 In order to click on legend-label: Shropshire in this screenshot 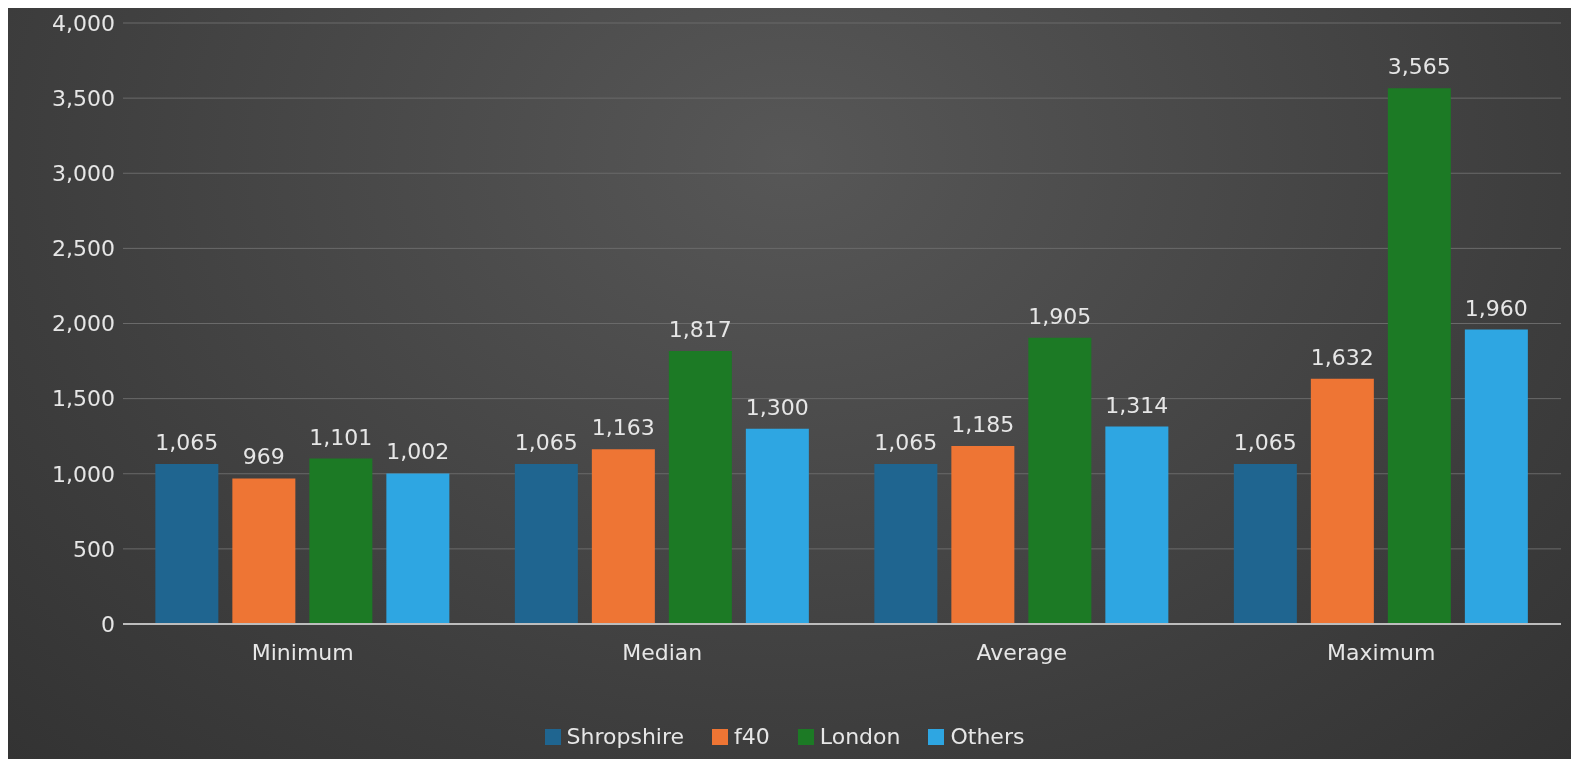, I will do `click(625, 736)`.